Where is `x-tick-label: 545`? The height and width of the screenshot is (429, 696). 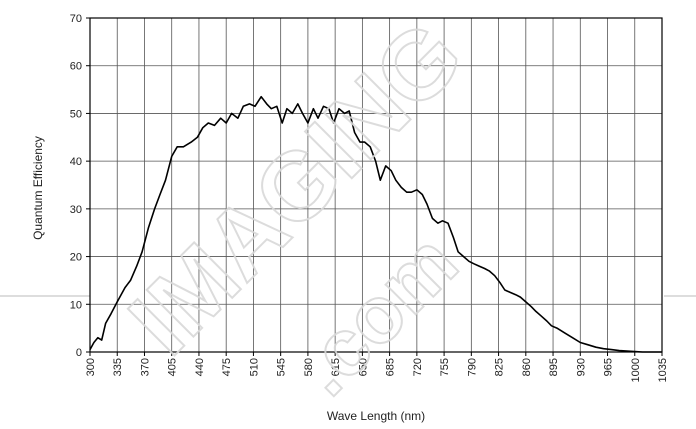
x-tick-label: 545 is located at coordinates (282, 367).